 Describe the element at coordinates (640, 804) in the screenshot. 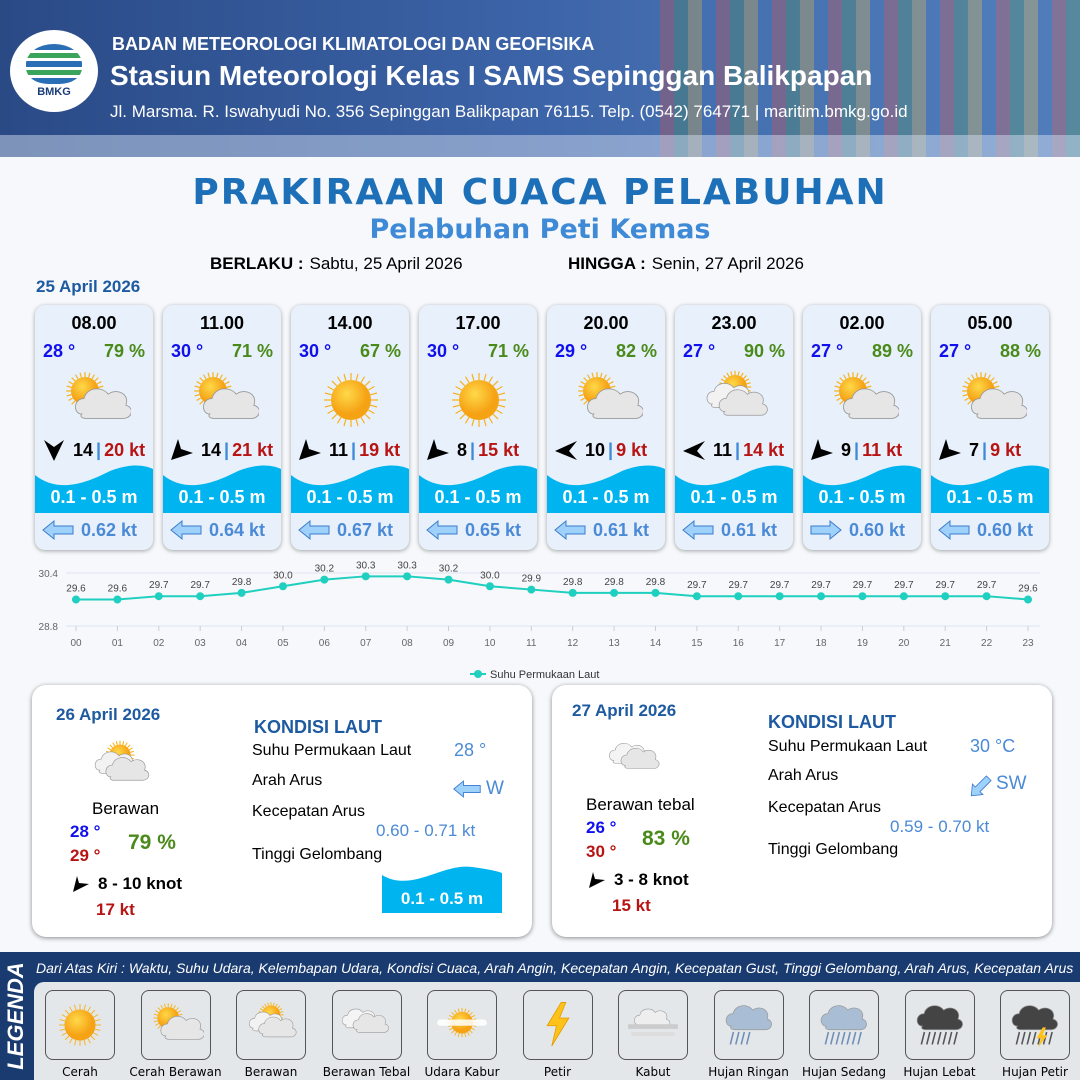

I see `day3-condition: Berawan tebal` at that location.